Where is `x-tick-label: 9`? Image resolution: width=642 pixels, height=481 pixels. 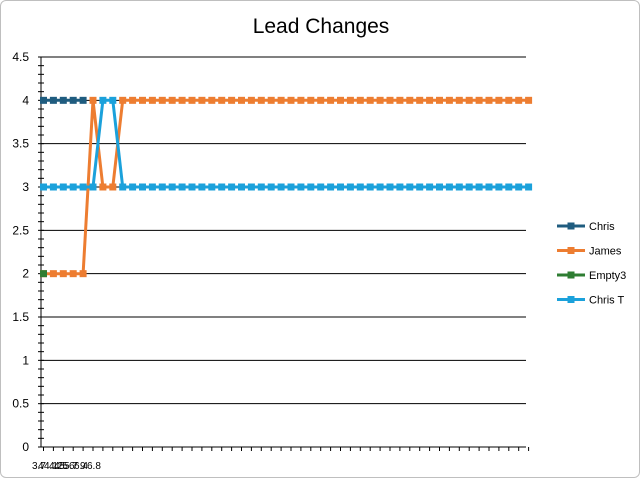
x-tick-label: 9 is located at coordinates (83, 466).